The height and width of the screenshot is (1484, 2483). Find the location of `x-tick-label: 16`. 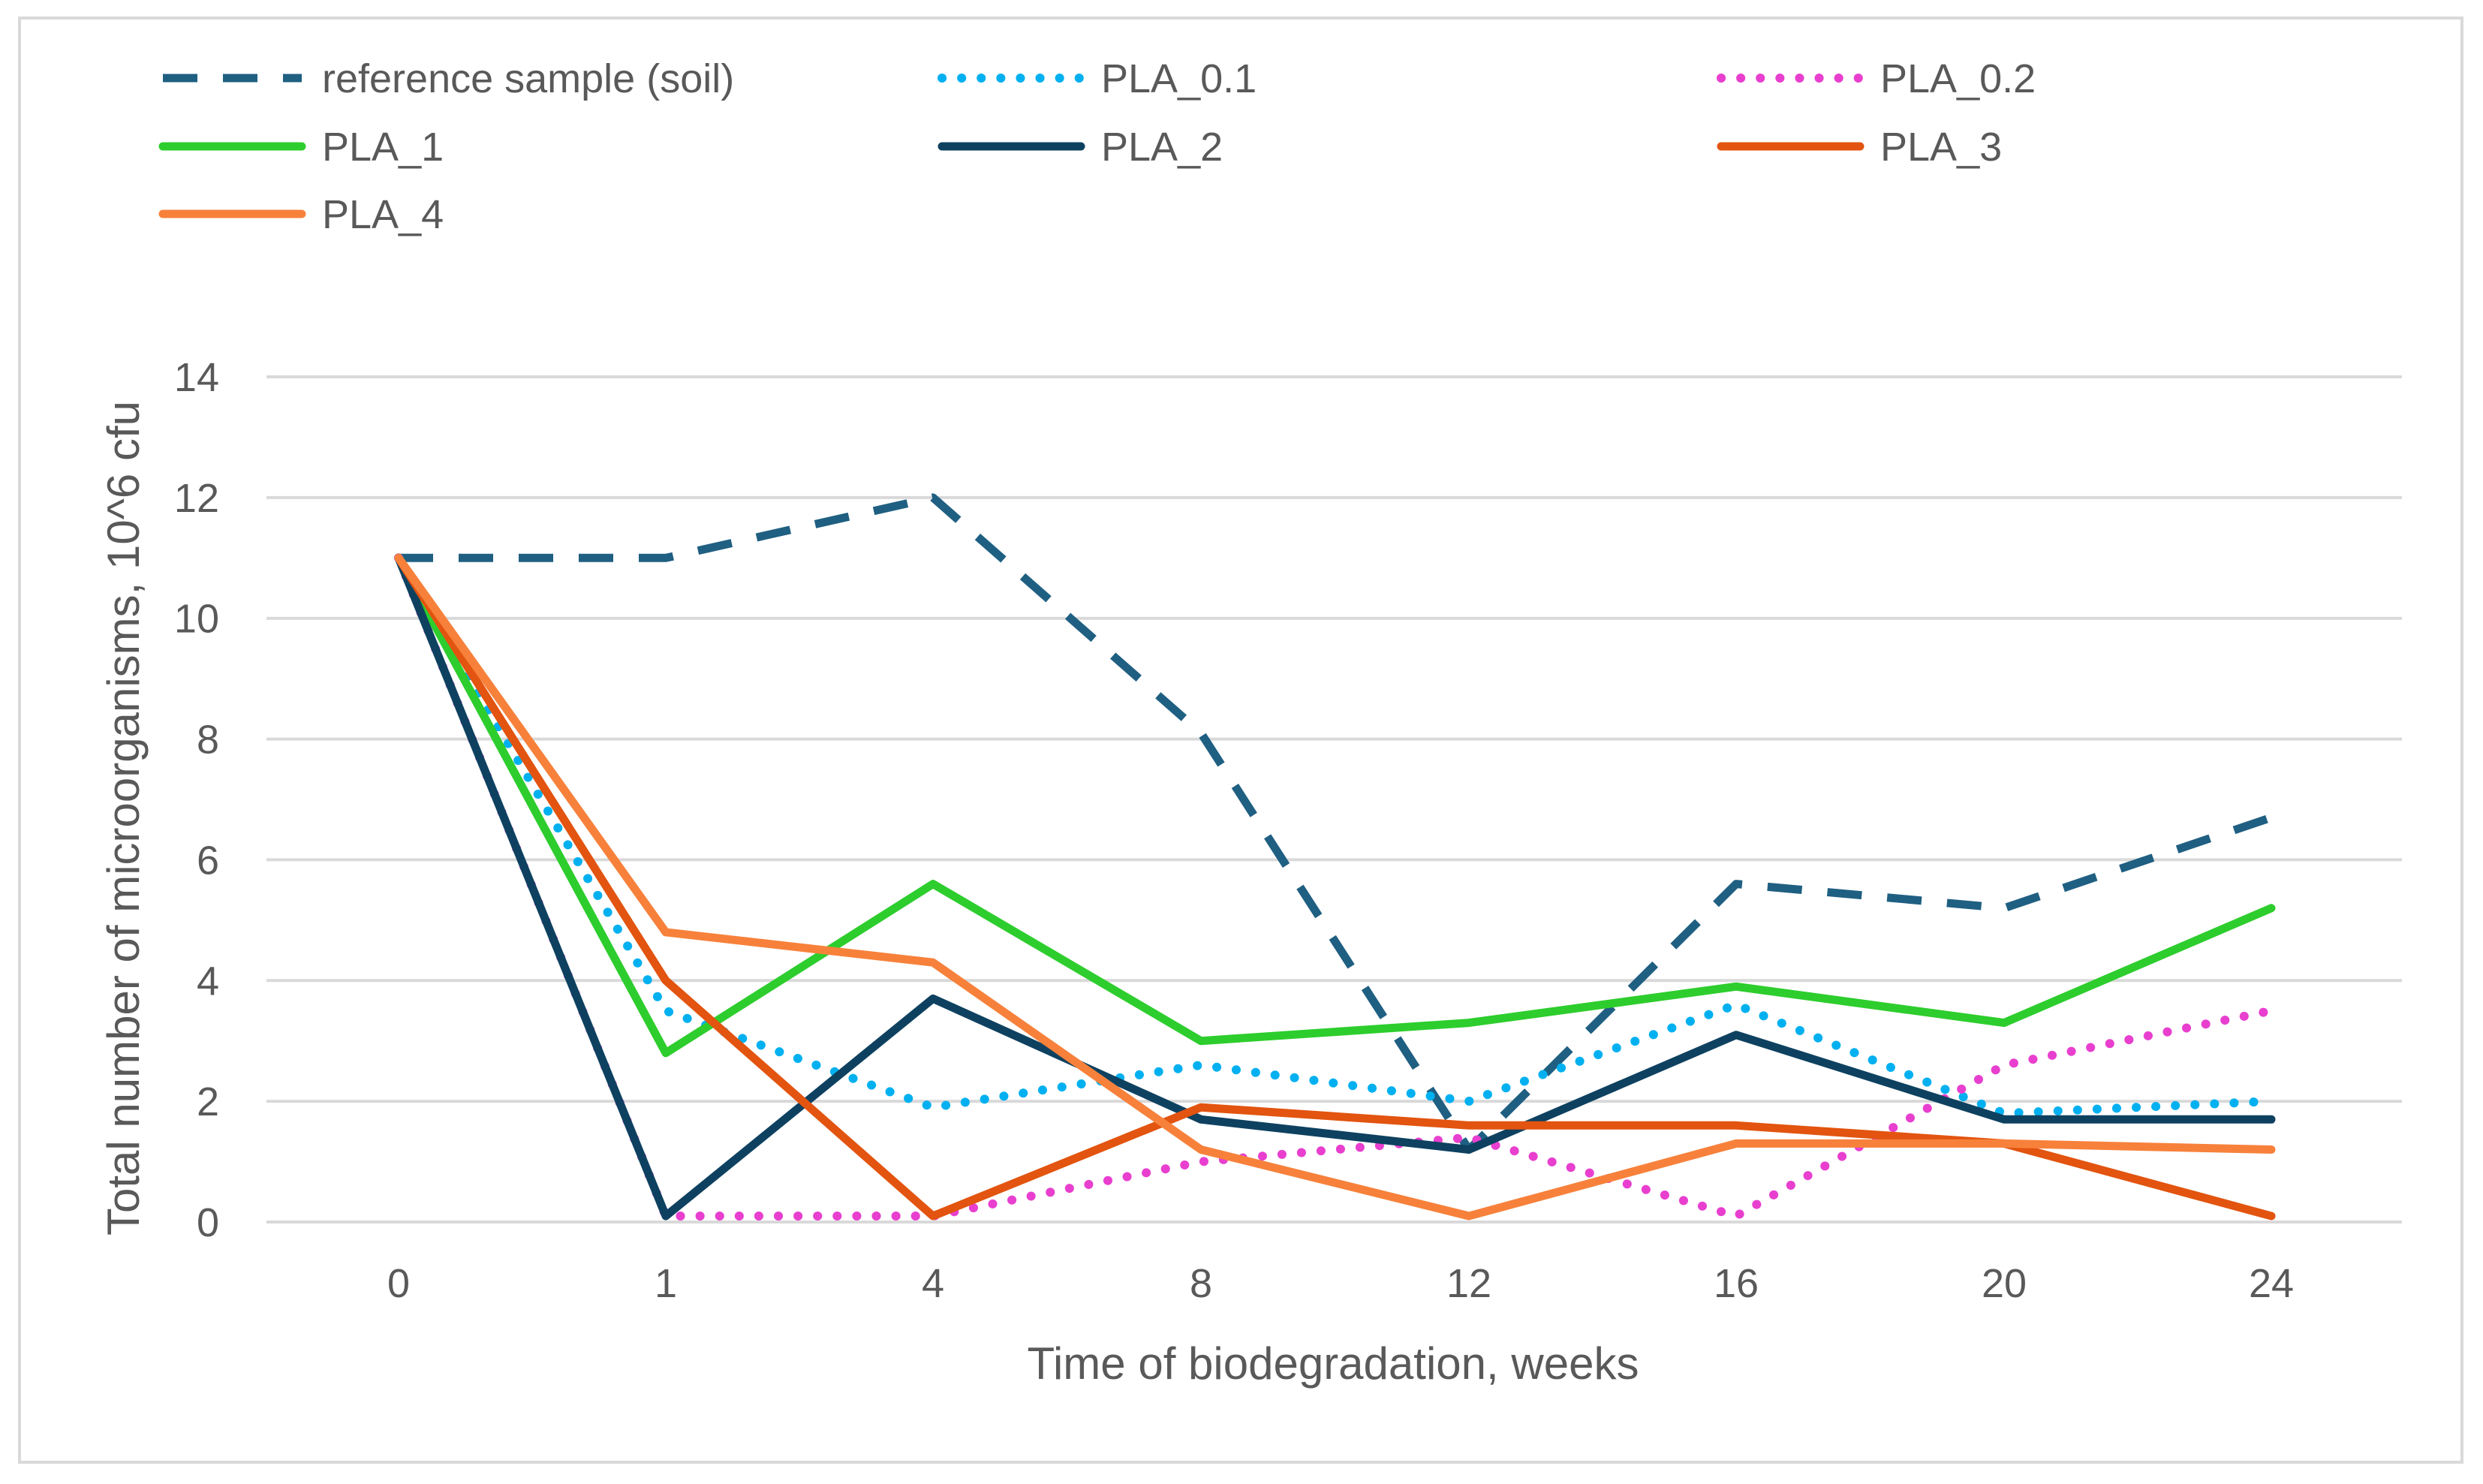

x-tick-label: 16 is located at coordinates (1736, 1283).